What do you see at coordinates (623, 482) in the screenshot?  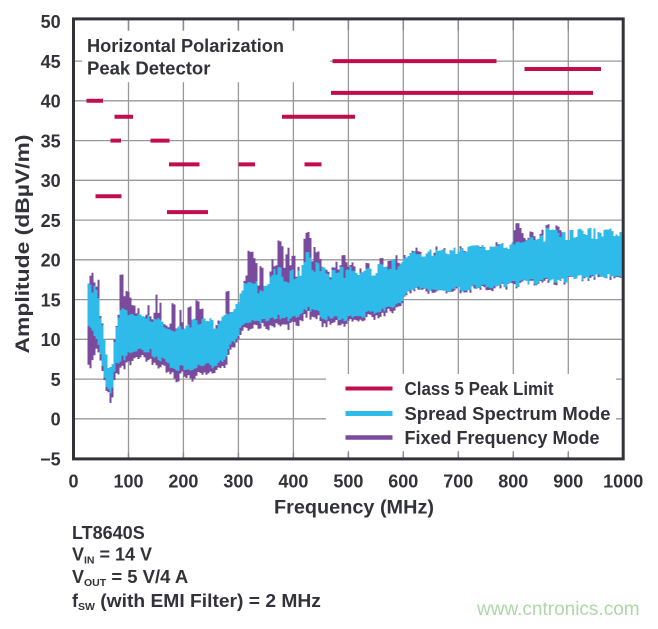 I see `svg-text: 1000` at bounding box center [623, 482].